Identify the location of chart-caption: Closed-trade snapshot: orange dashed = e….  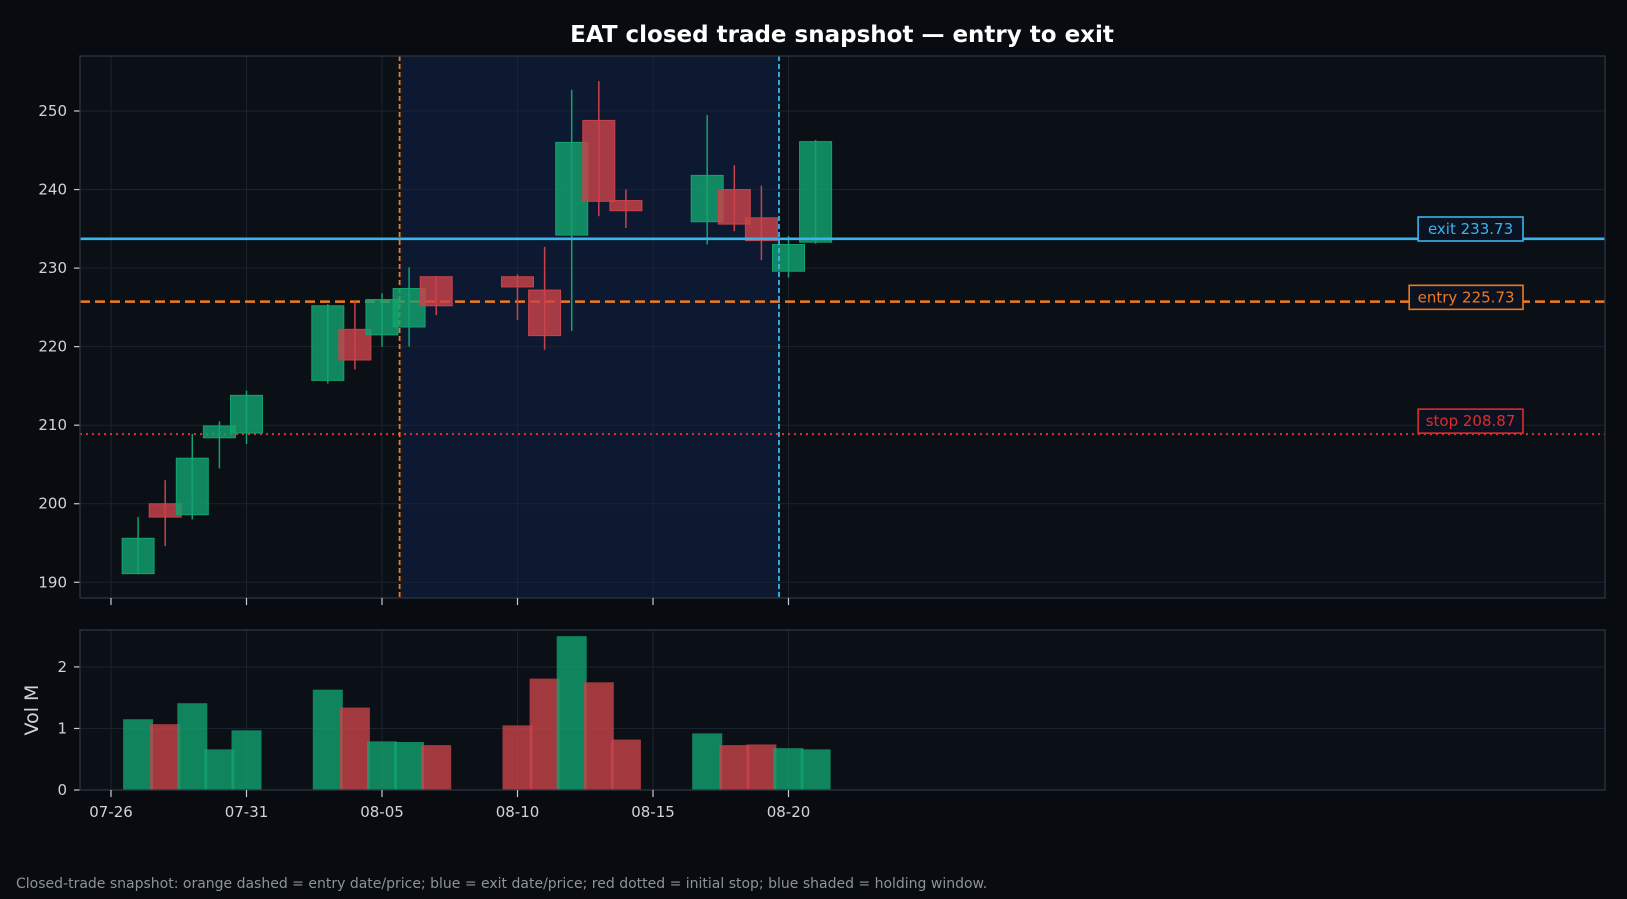
(502, 884).